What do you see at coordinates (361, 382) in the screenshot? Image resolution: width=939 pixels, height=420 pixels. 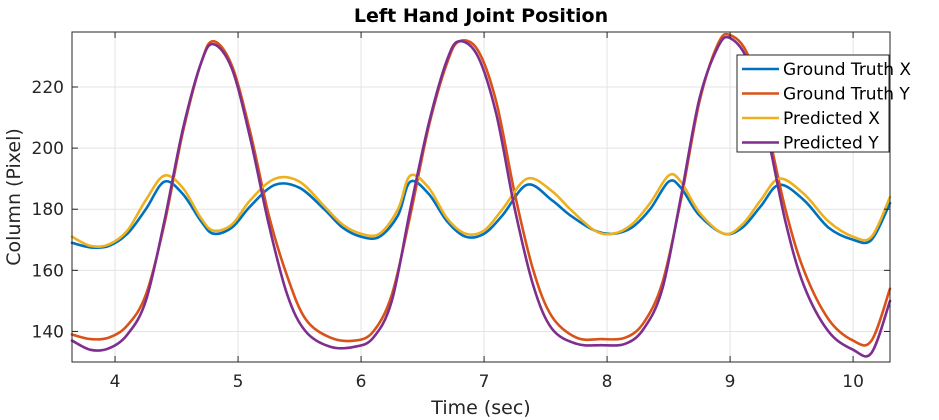 I see `x-tick-label: 6` at bounding box center [361, 382].